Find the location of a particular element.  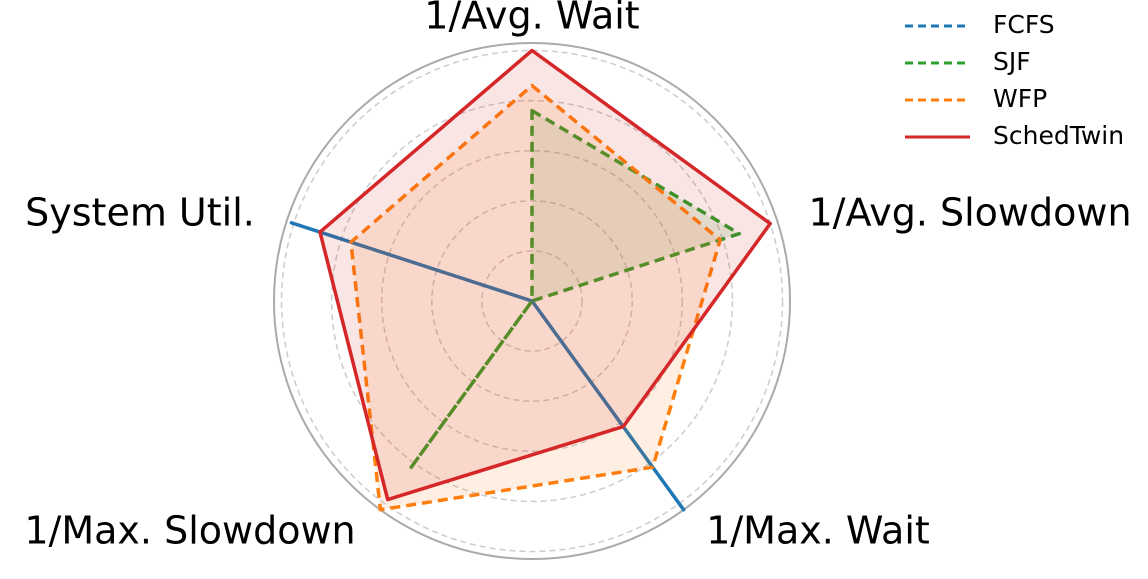

legend-label: WFP is located at coordinates (1020, 98).